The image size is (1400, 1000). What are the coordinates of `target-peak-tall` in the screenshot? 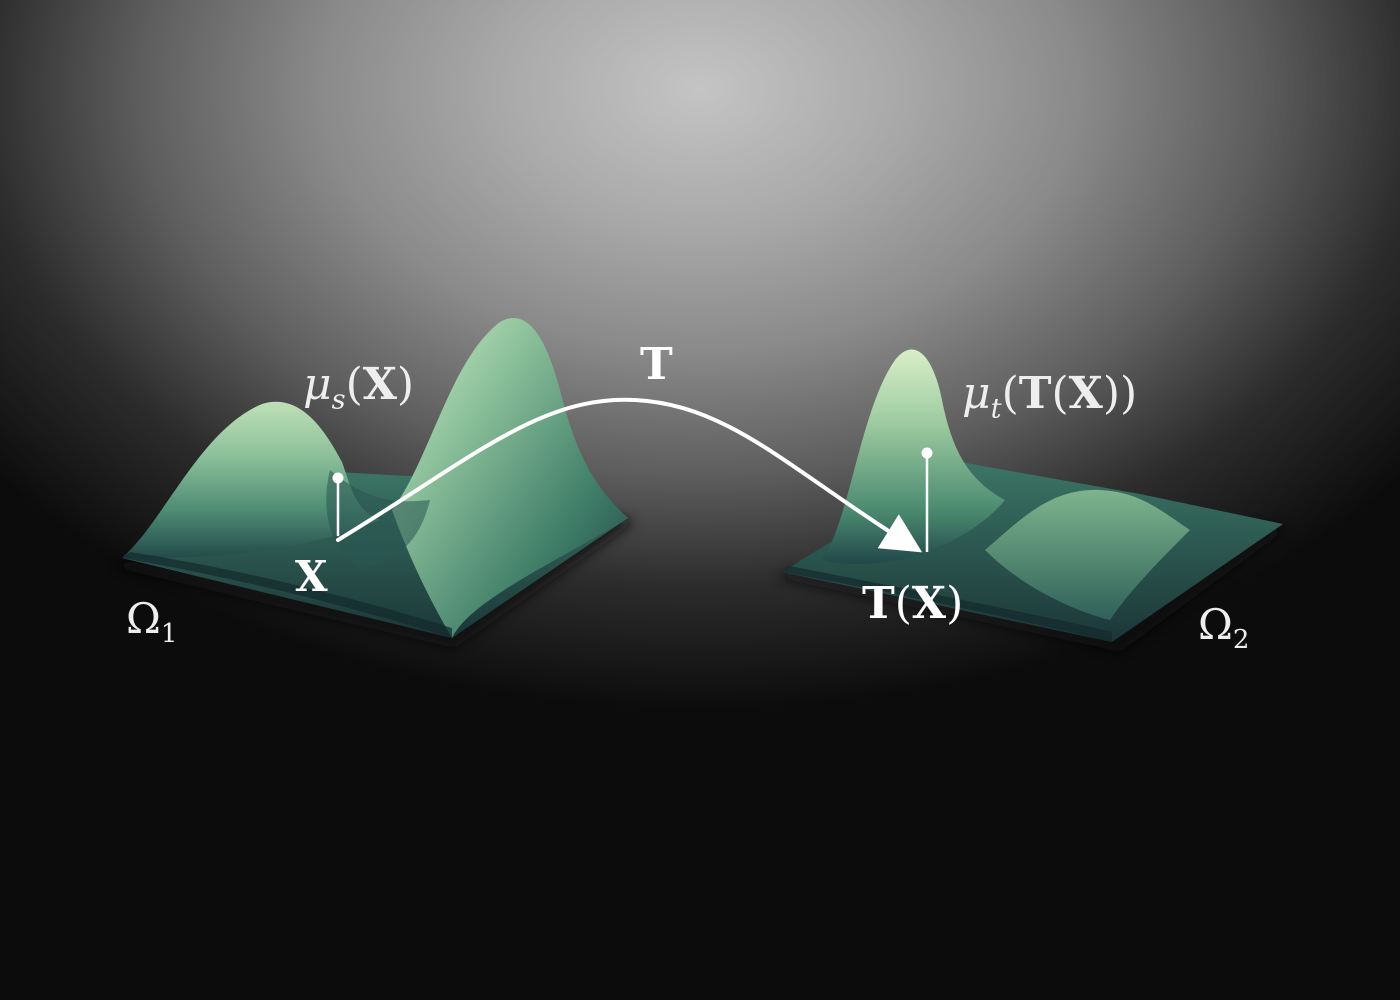 It's located at (913, 457).